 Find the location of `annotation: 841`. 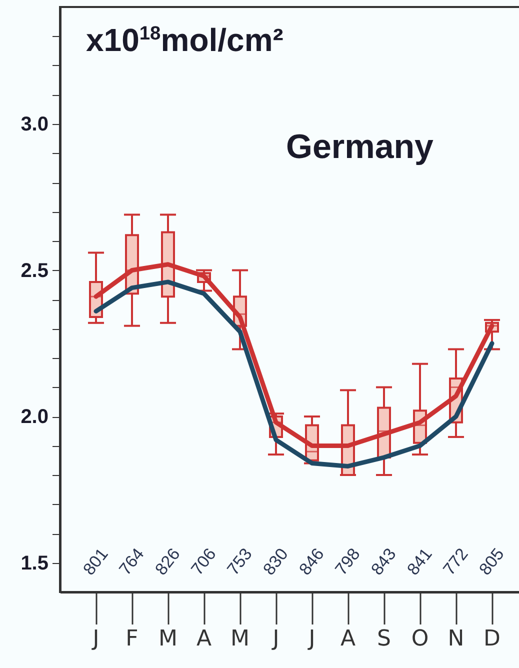

annotation: 841 is located at coordinates (419, 561).